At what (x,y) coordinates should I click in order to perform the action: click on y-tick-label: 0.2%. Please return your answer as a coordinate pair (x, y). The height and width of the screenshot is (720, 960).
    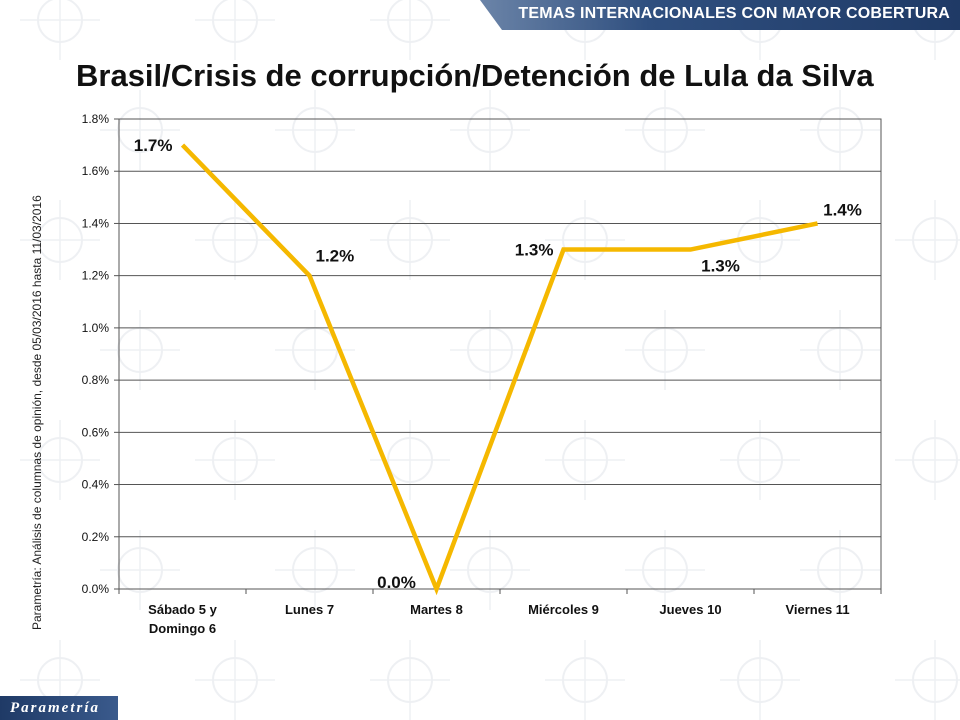
    Looking at the image, I should click on (96, 537).